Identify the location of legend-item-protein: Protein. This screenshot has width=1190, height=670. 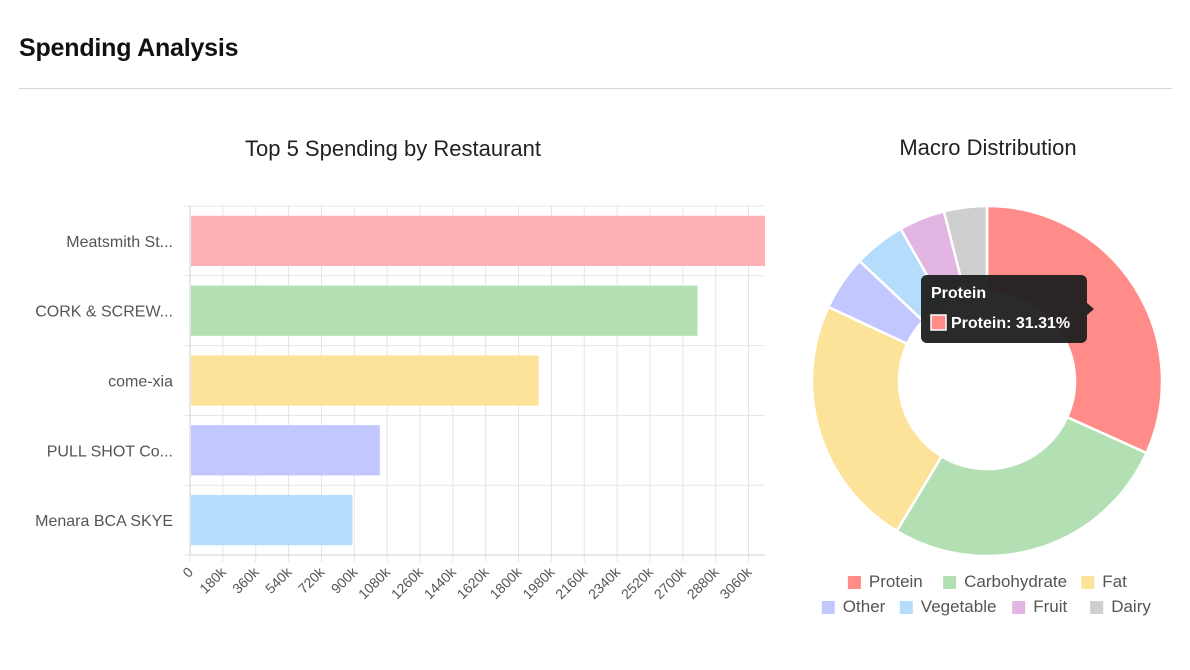
(885, 581).